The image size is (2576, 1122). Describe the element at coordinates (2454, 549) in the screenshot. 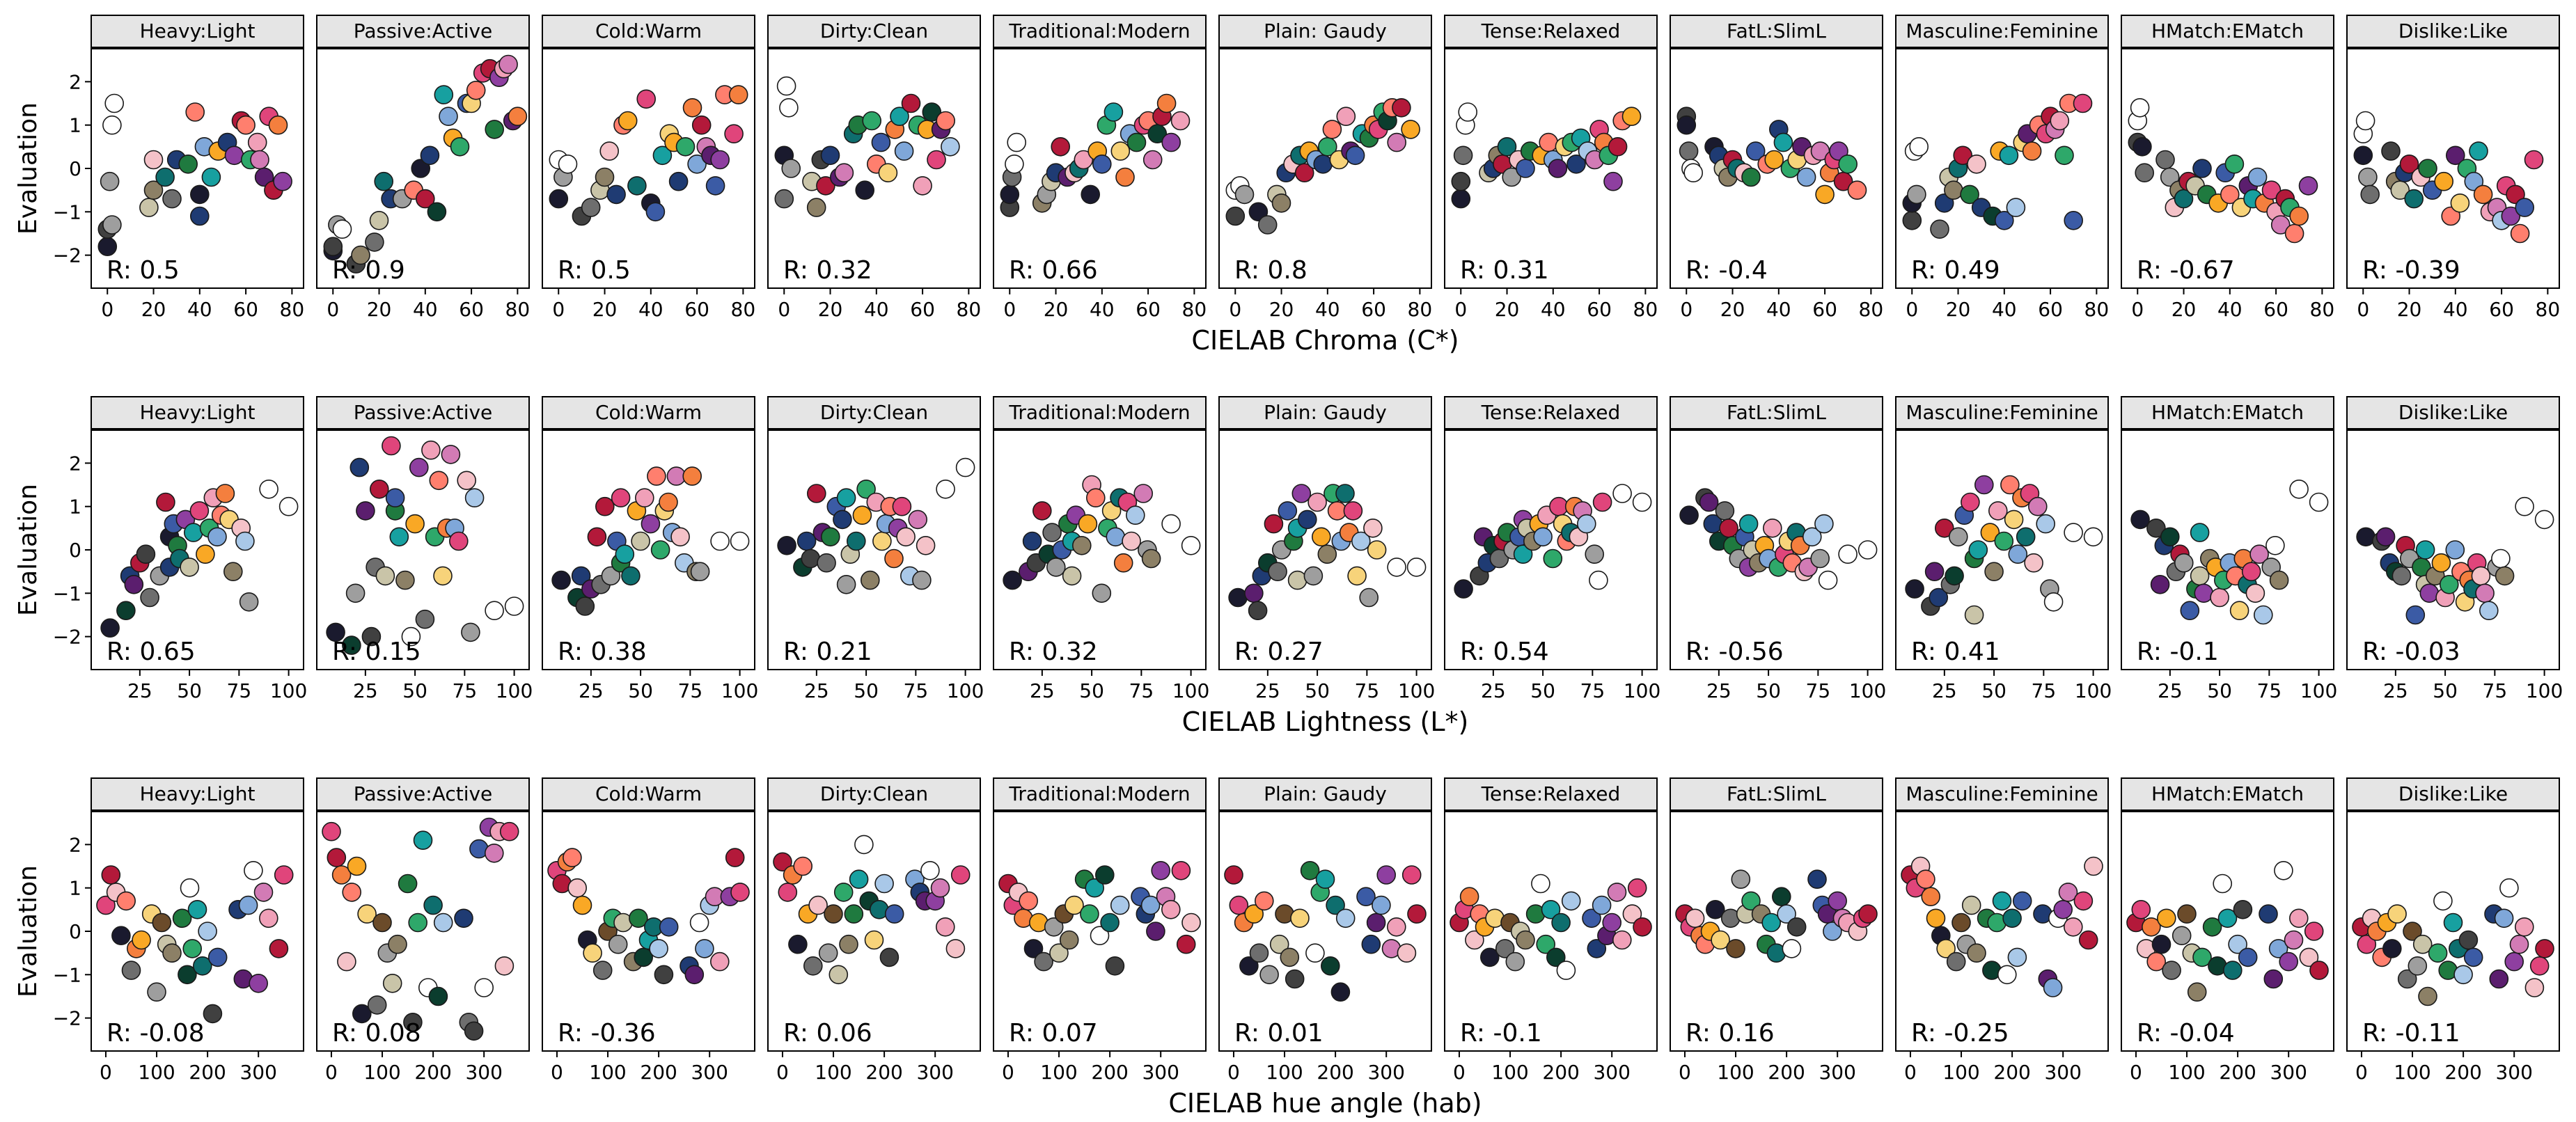

I see `panel: Dislike:Like 25 50 75 100 R: -0.03` at that location.